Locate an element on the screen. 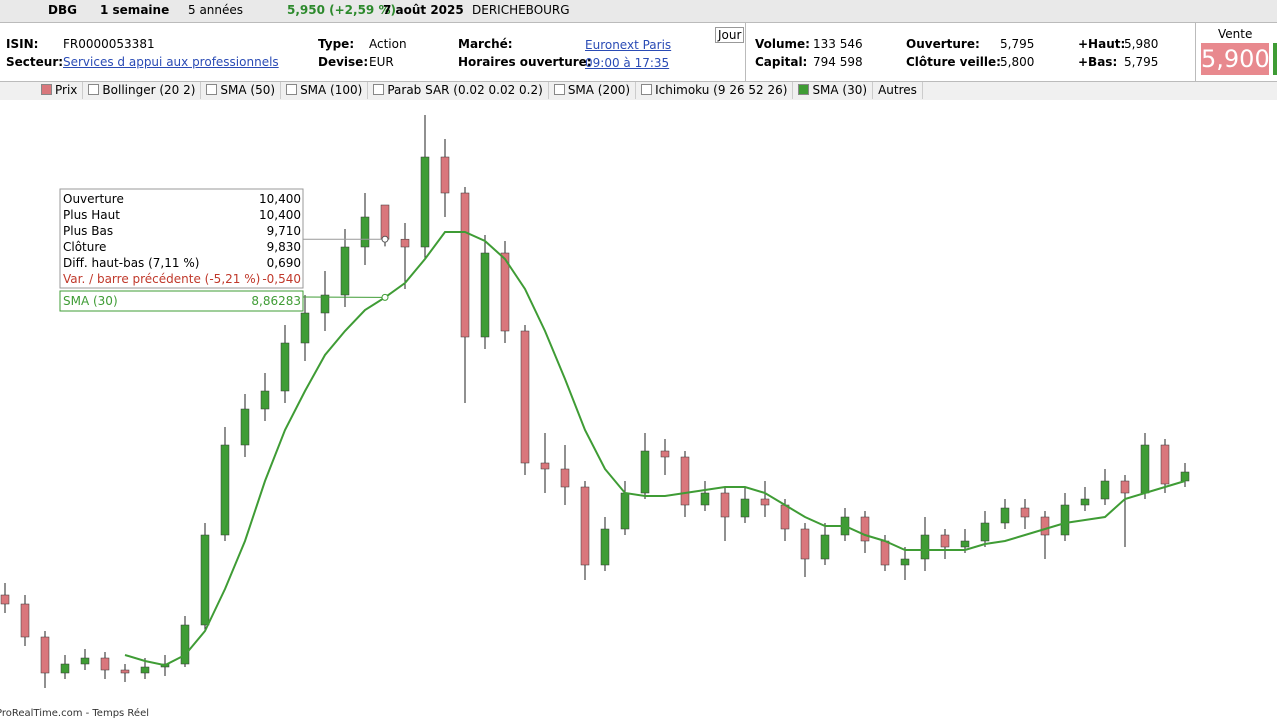 The height and width of the screenshot is (719, 1277). tooltip-label: Var. / barre précédente (-5,21 %) is located at coordinates (161, 279).